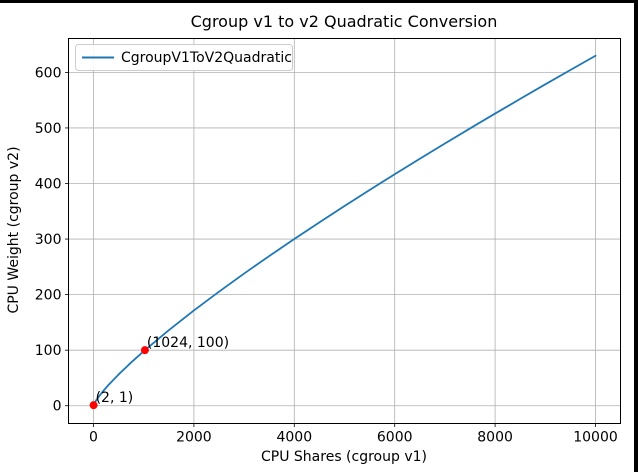  I want to click on x-tick-label: 8000, so click(495, 438).